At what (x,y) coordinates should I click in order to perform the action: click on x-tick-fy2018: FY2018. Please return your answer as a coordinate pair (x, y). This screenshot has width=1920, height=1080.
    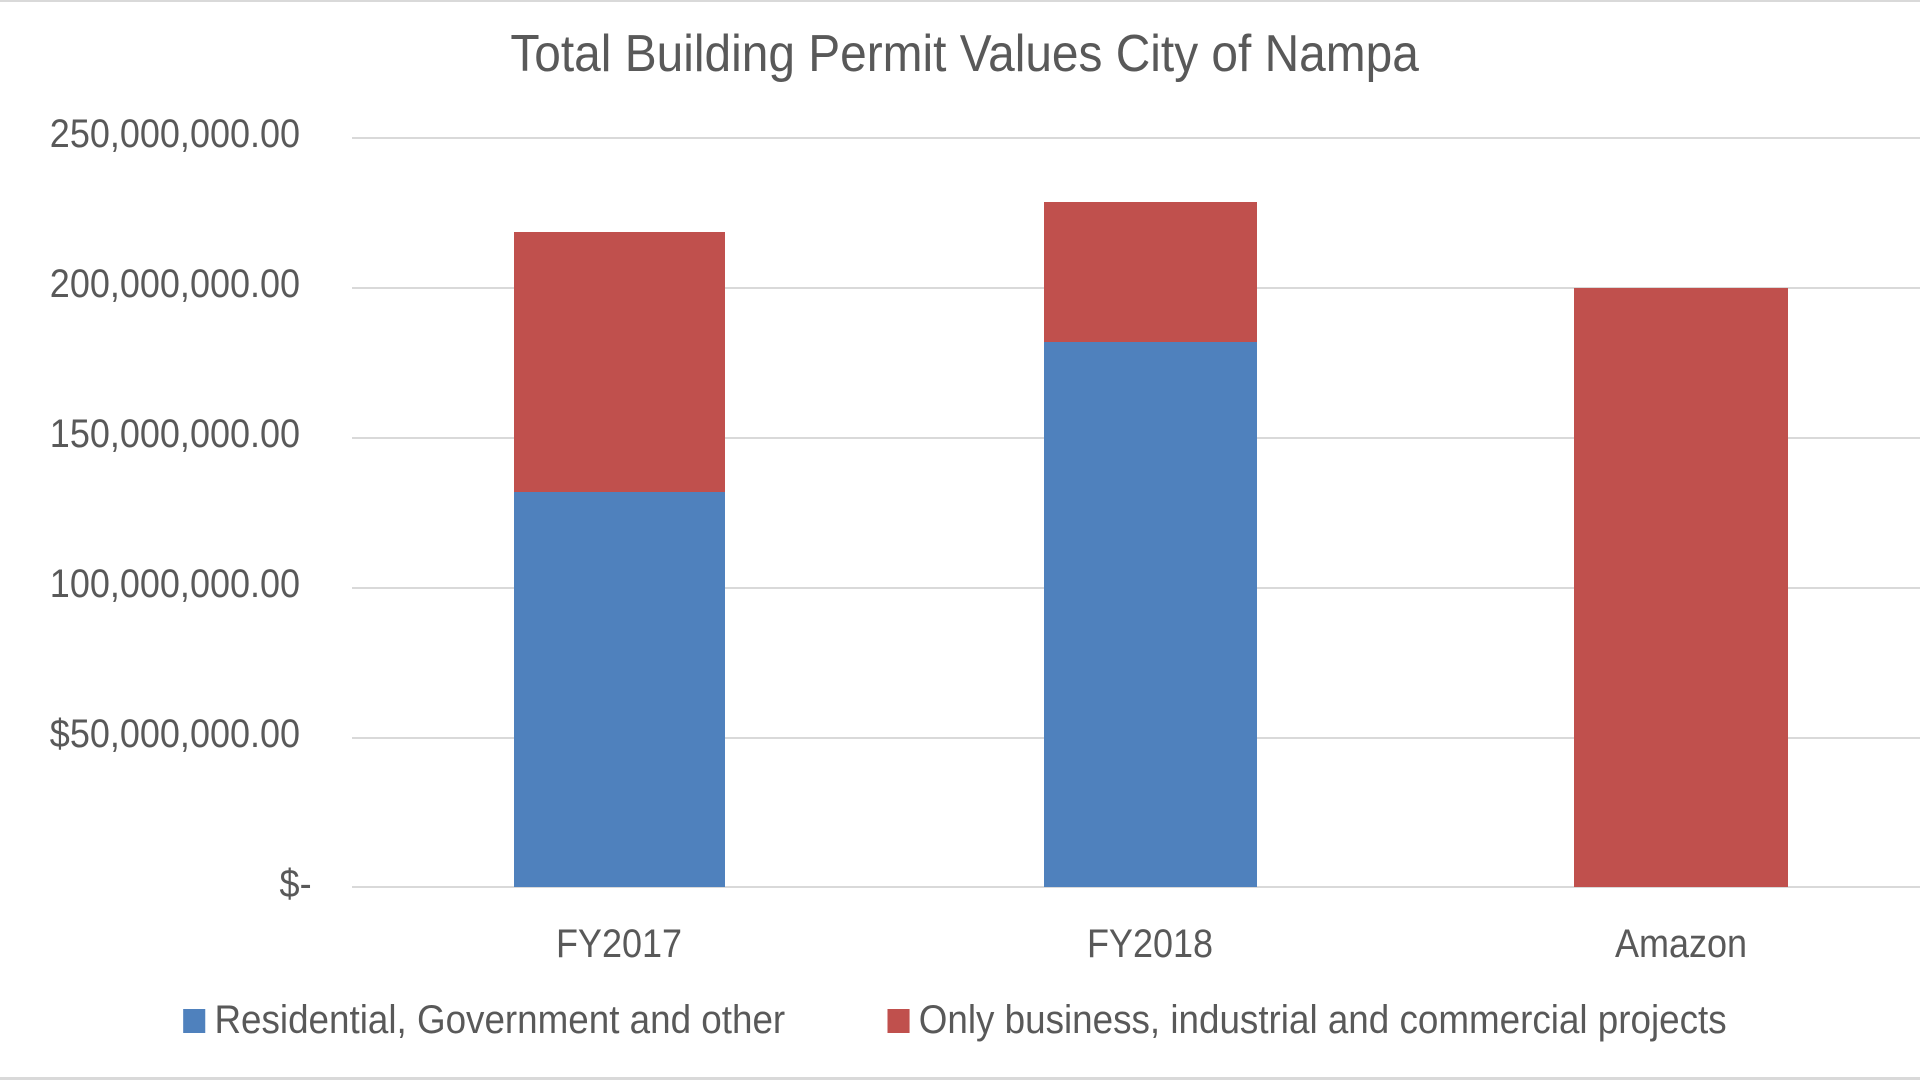
    Looking at the image, I should click on (1150, 944).